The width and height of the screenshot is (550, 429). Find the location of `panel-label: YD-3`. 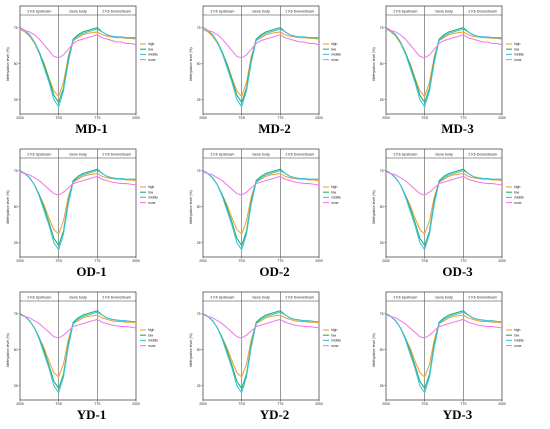

panel-label: YD-3 is located at coordinates (457, 414).